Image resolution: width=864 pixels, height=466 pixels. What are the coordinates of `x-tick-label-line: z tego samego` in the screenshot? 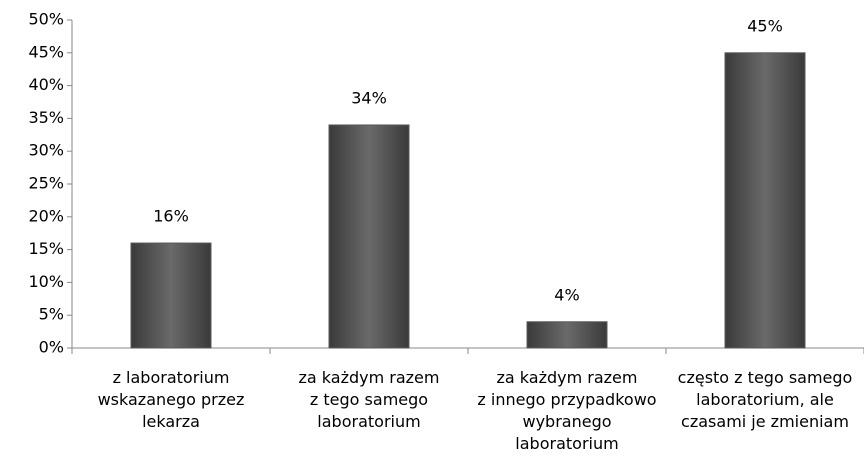 It's located at (369, 399).